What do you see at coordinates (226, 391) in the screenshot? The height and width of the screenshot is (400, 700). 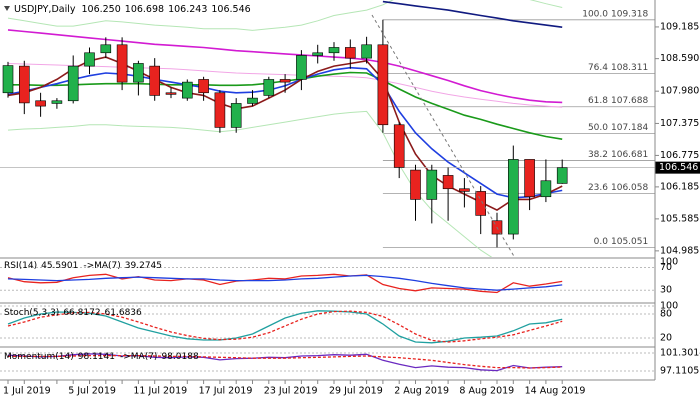 I see `x-tick-label: 17 Jul 2019` at bounding box center [226, 391].